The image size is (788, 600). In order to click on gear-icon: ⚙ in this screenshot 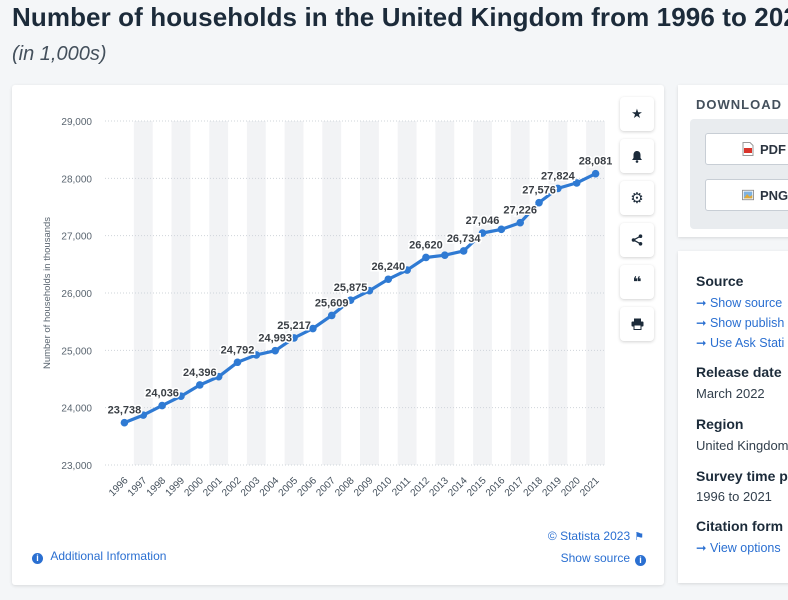, I will do `click(637, 198)`.